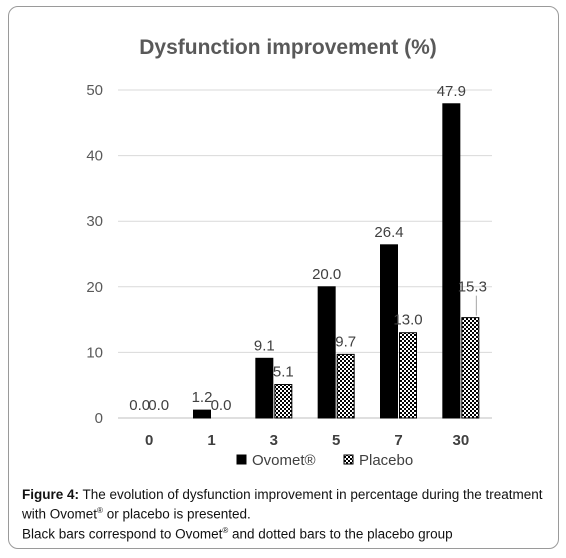 This screenshot has width=566, height=558. Describe the element at coordinates (274, 440) in the screenshot. I see `x-tick-label: 3` at that location.